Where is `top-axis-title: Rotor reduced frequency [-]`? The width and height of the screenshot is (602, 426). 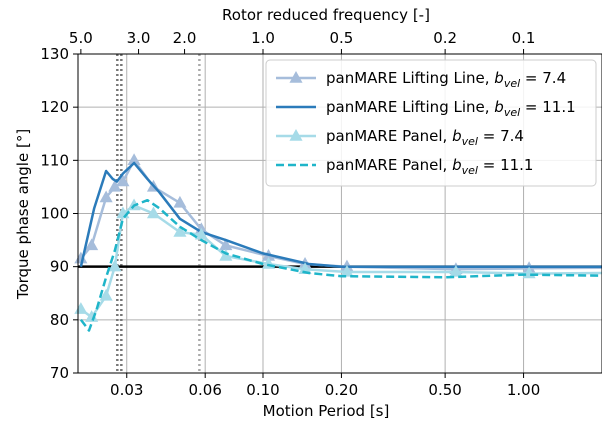 top-axis-title: Rotor reduced frequency [-] is located at coordinates (326, 15).